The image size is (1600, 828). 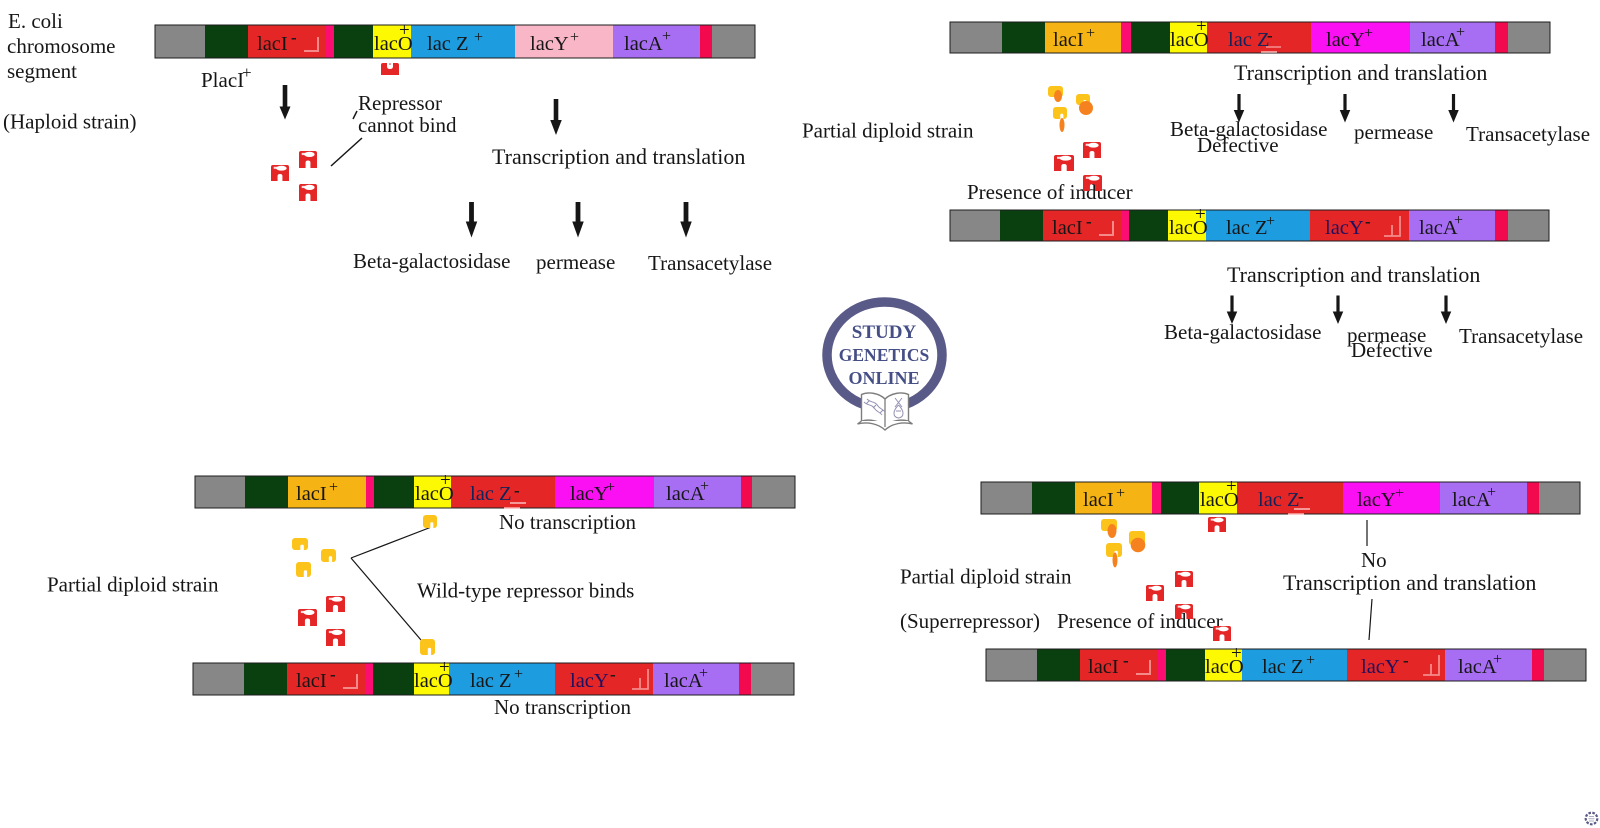 What do you see at coordinates (407, 125) in the screenshot?
I see `svg-text: cannot bind` at bounding box center [407, 125].